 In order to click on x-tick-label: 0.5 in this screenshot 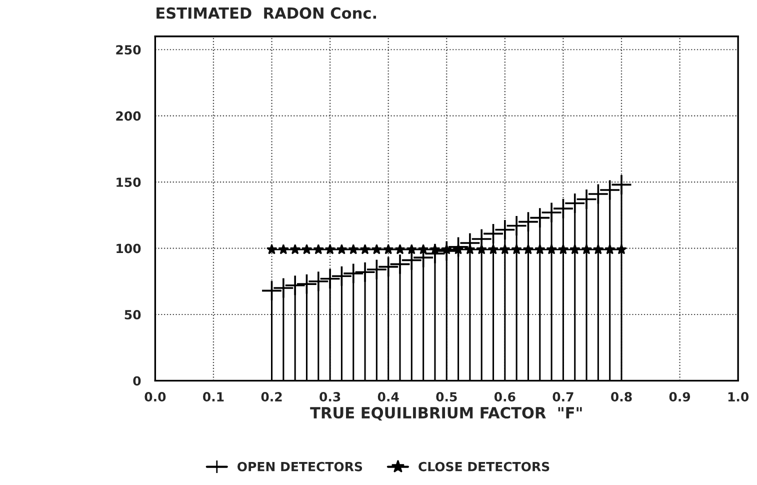, I will do `click(446, 397)`.